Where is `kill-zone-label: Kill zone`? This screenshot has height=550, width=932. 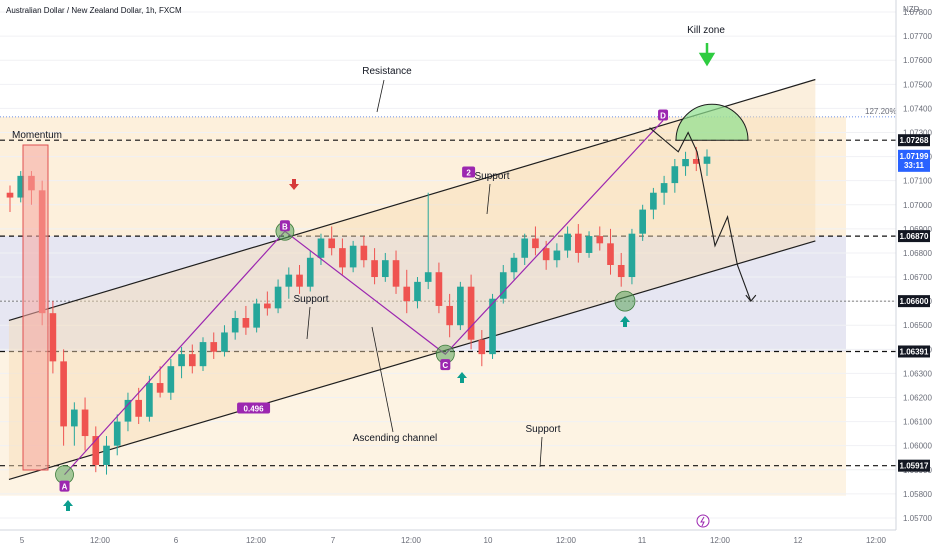 kill-zone-label: Kill zone is located at coordinates (706, 30).